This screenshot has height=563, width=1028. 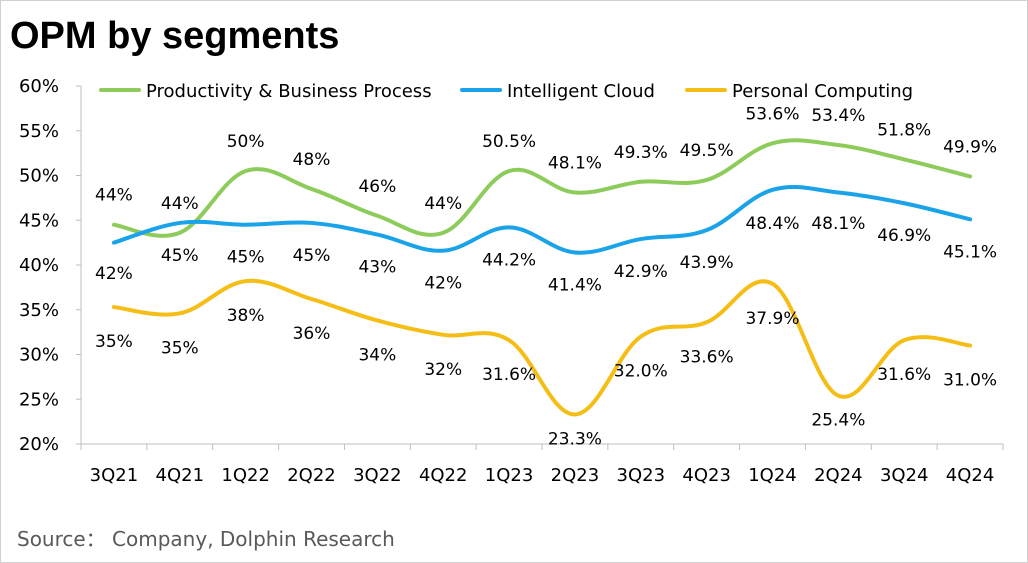 What do you see at coordinates (970, 252) in the screenshot?
I see `data-label: 45.1%` at bounding box center [970, 252].